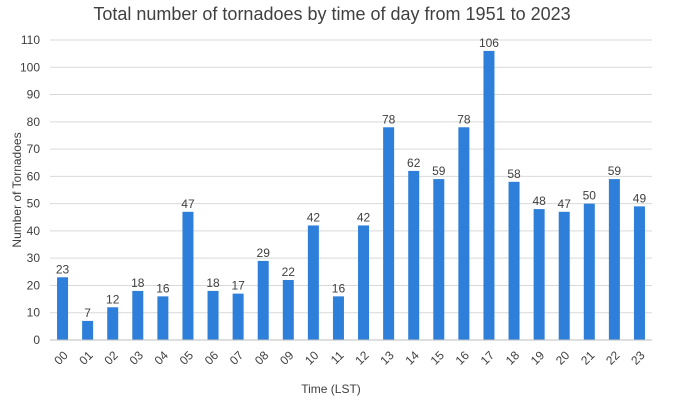  Describe the element at coordinates (17, 189) in the screenshot. I see `y-axis-label: Number of Tornadoes` at that location.